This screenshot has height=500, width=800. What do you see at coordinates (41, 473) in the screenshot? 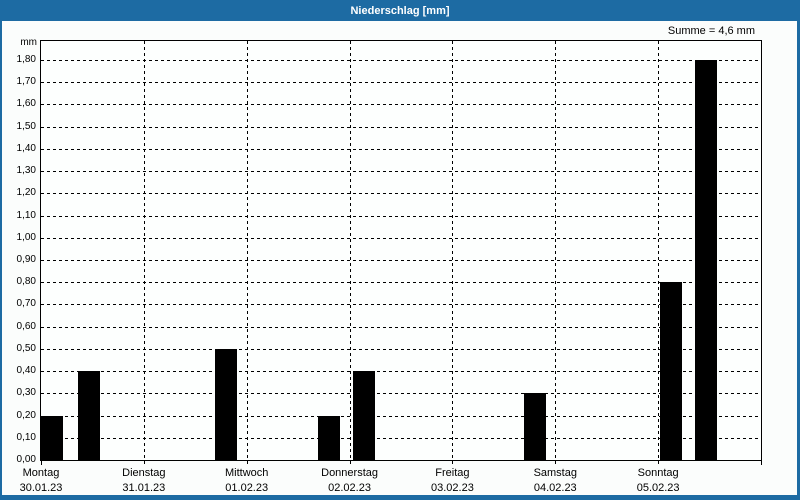
I see `x-day-label: Montag` at bounding box center [41, 473].